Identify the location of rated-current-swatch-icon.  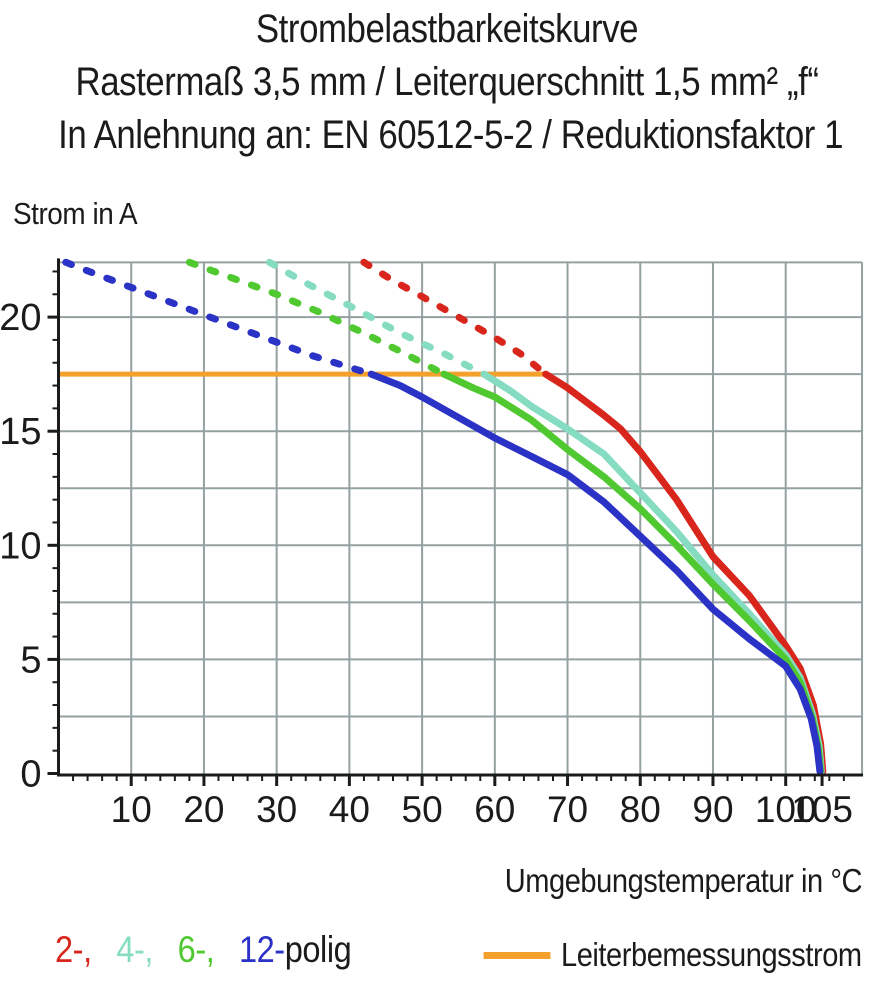
(517, 955).